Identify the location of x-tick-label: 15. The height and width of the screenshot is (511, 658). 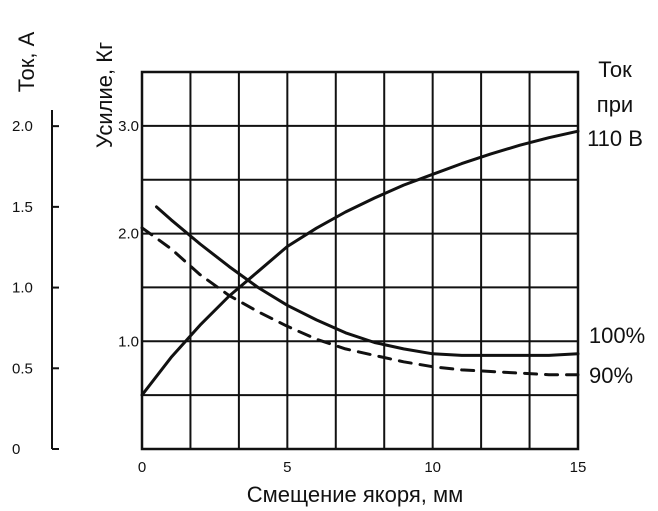
(578, 467).